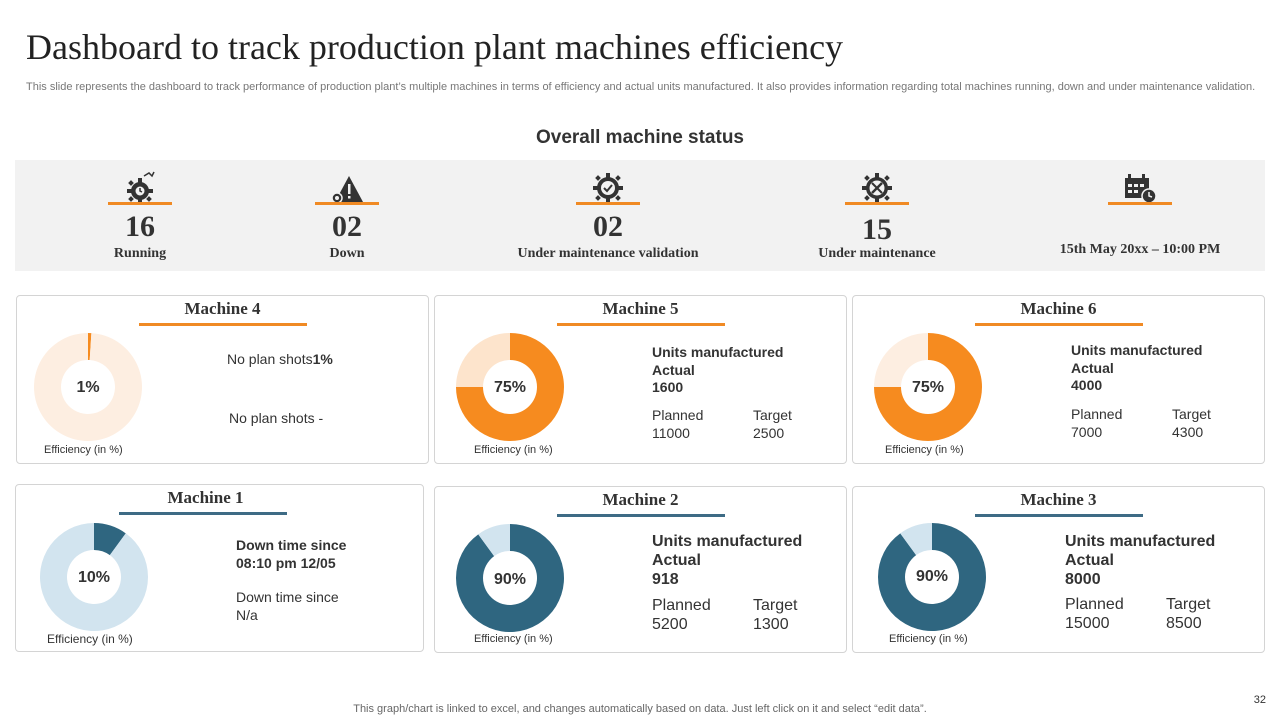  Describe the element at coordinates (640, 499) in the screenshot. I see `machine-2-title: Machine 2` at that location.